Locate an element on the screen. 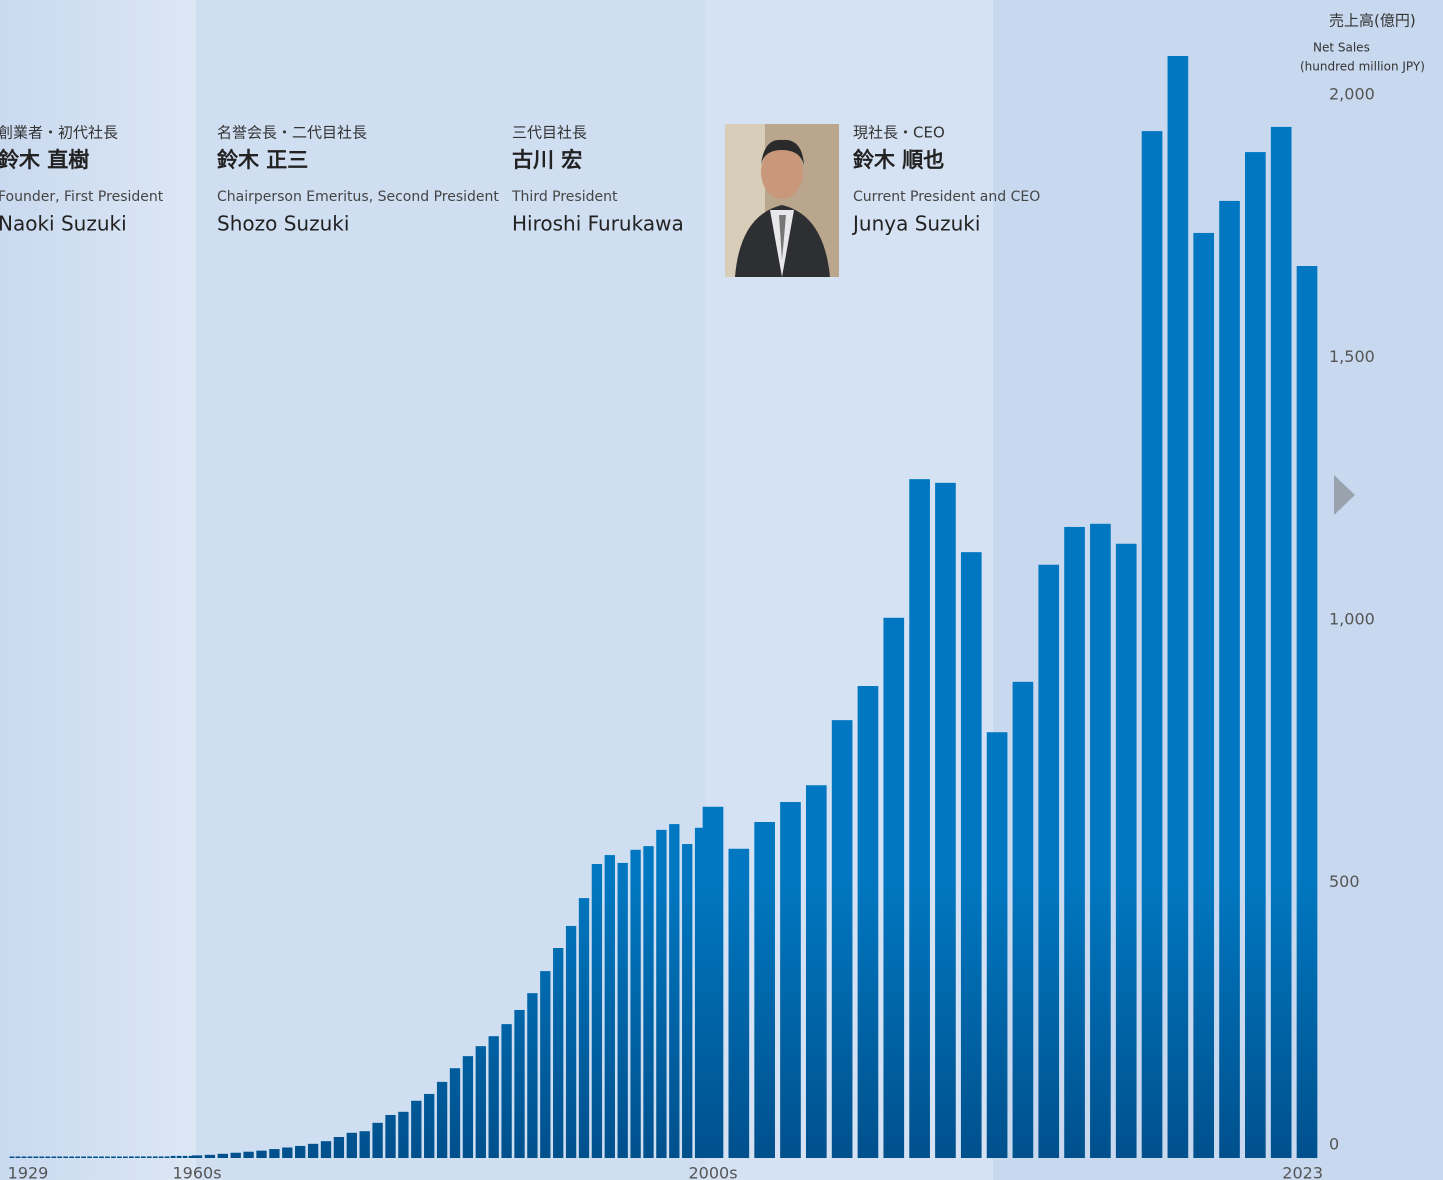 The height and width of the screenshot is (1180, 1443). president-name-en: Shozo Suzuki is located at coordinates (283, 224).